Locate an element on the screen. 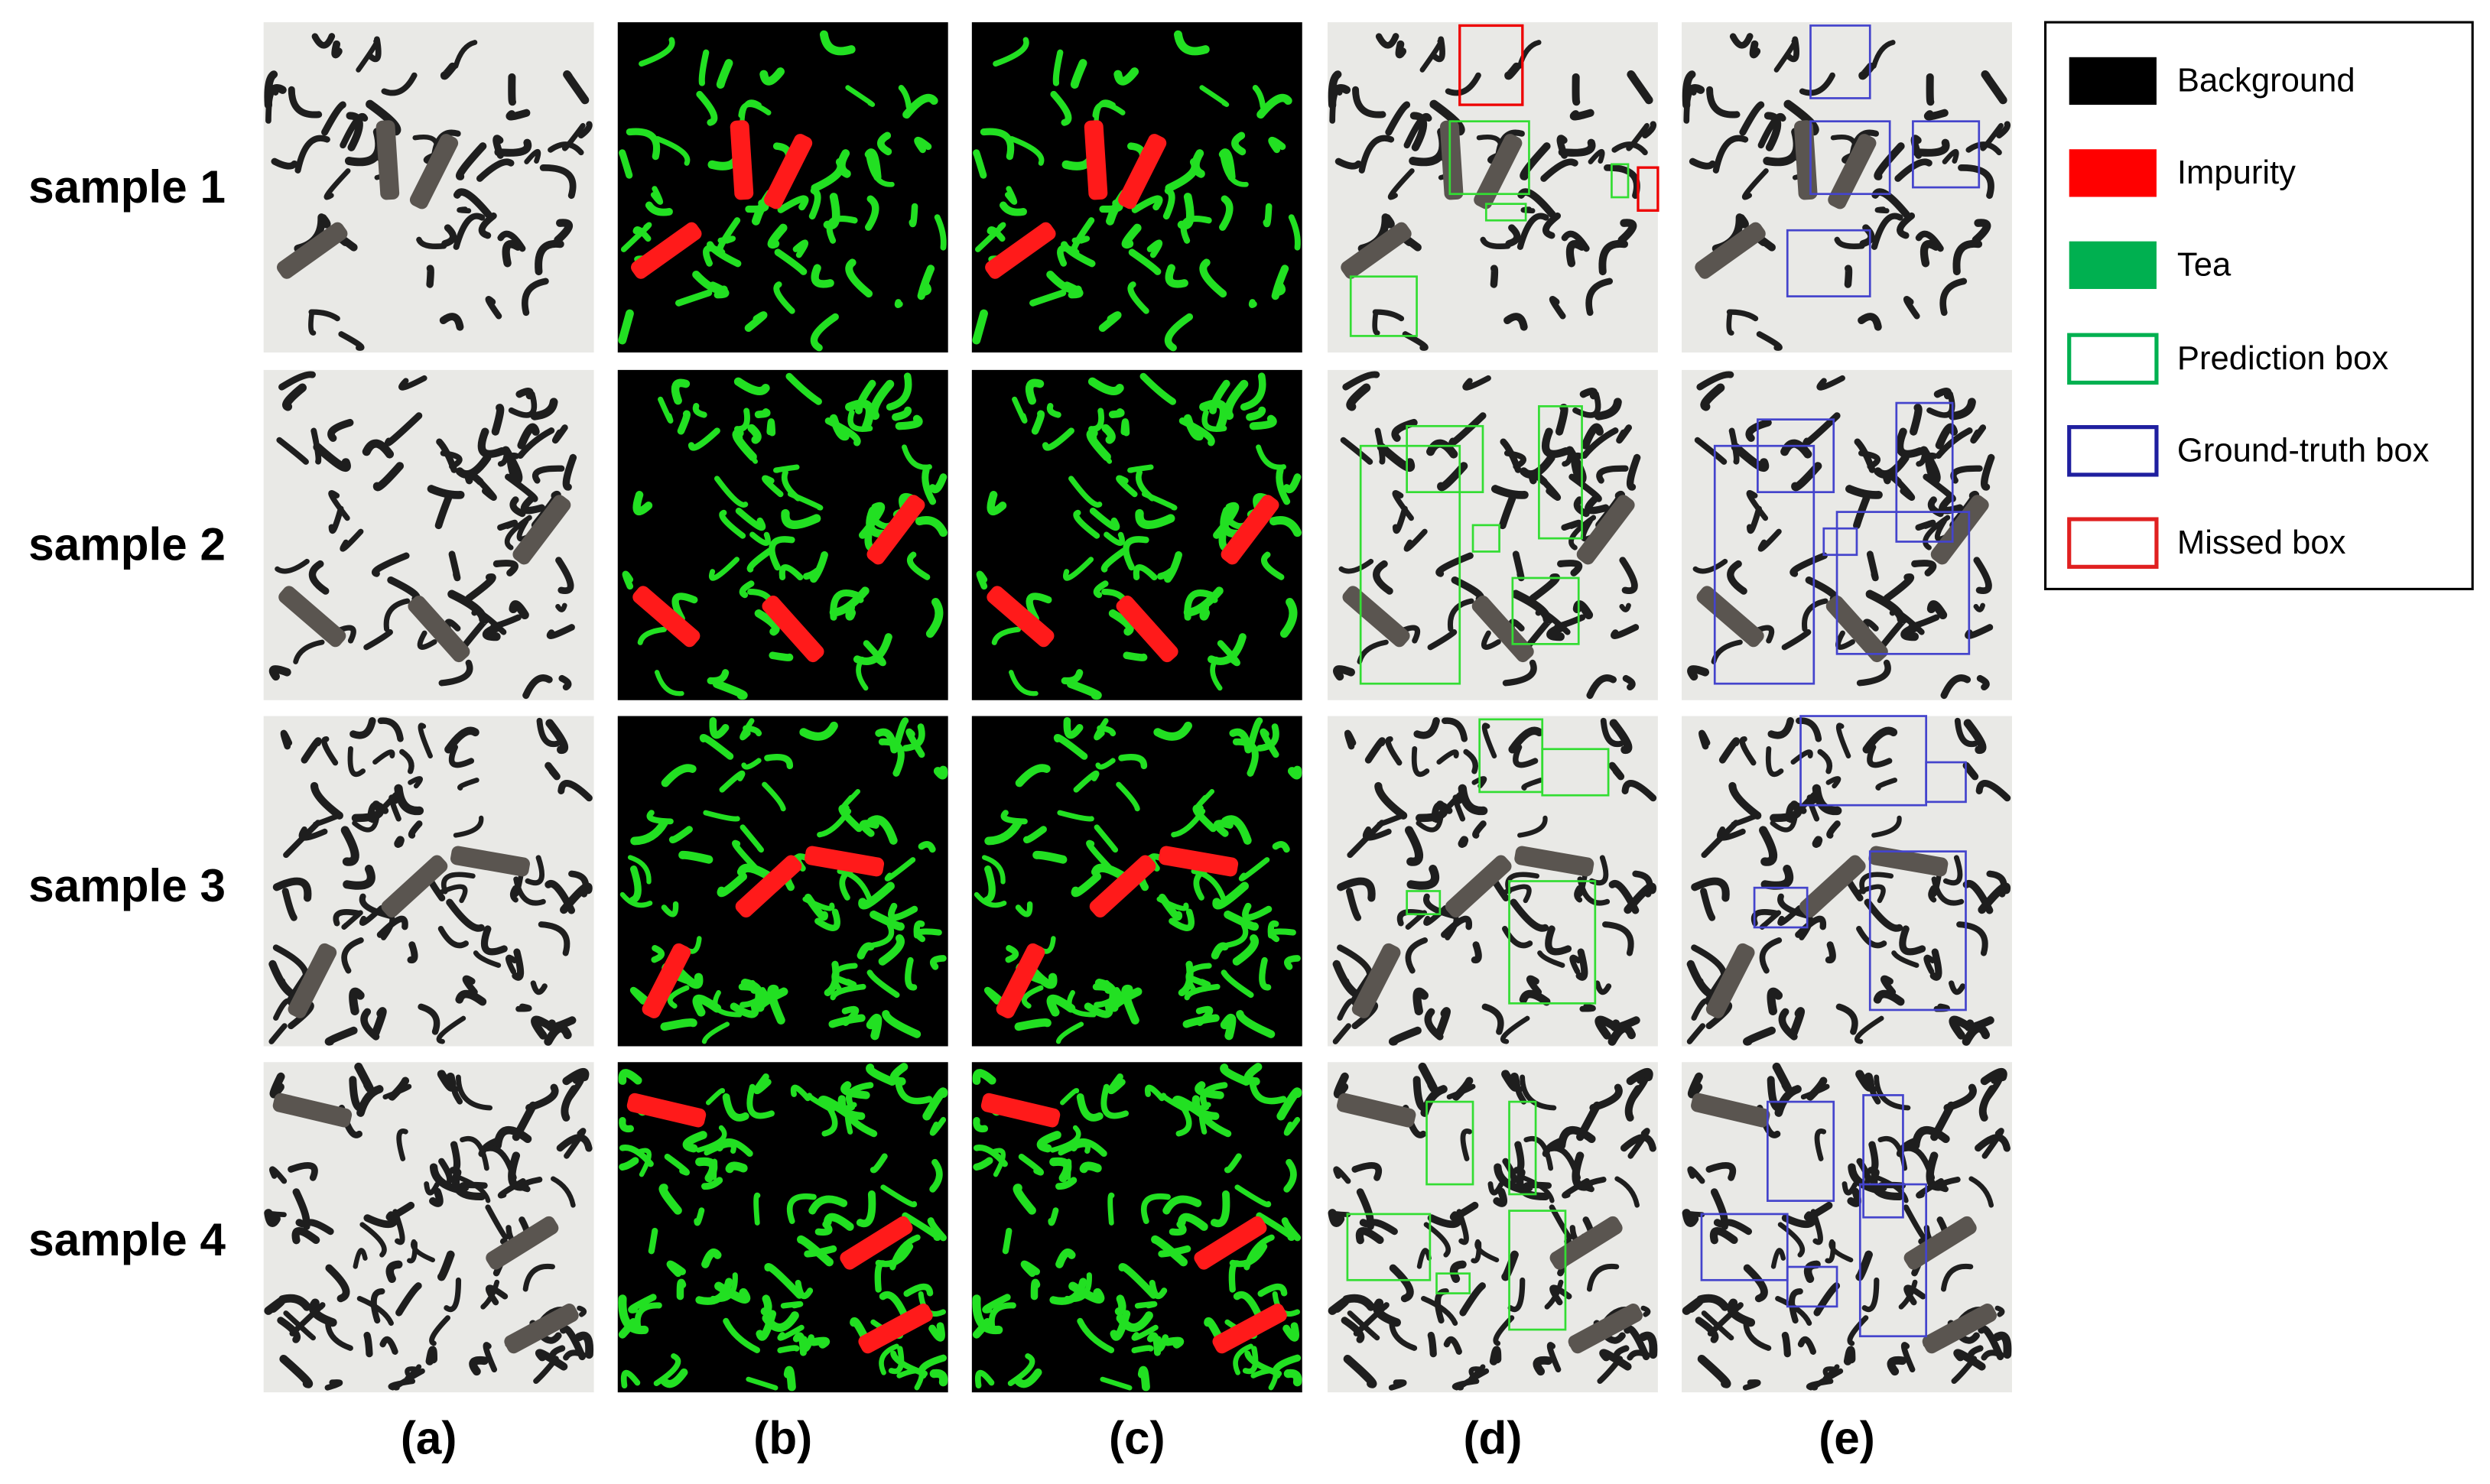 The width and height of the screenshot is (2490, 1484). legend-label: Ground-truth box is located at coordinates (2304, 450).